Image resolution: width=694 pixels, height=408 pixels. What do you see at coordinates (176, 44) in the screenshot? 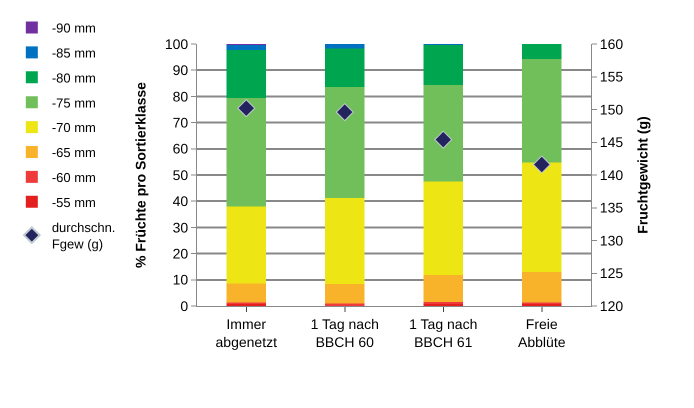
I see `y-tick-label: 100` at bounding box center [176, 44].